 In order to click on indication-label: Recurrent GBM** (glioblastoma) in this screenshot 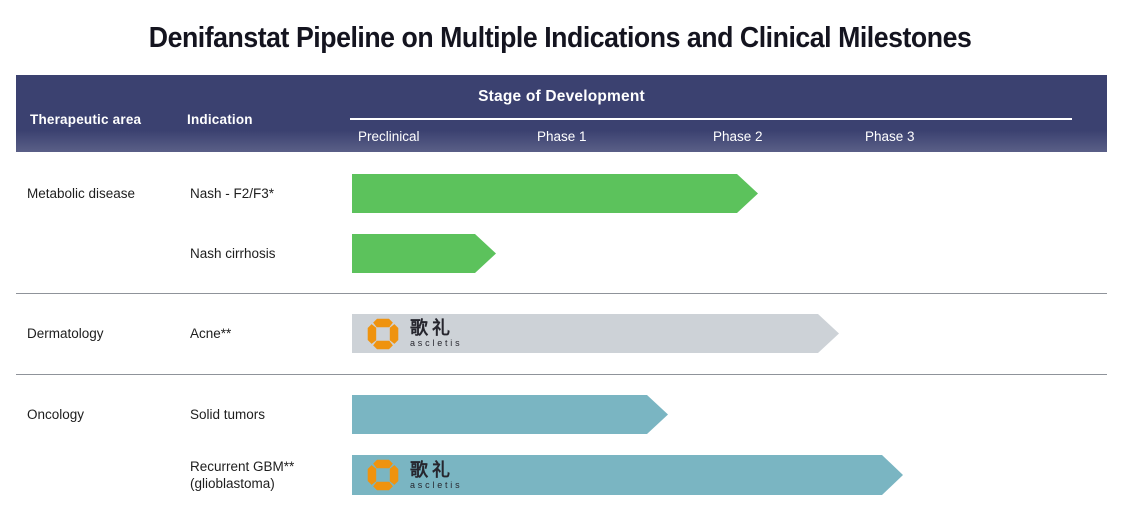, I will do `click(242, 475)`.